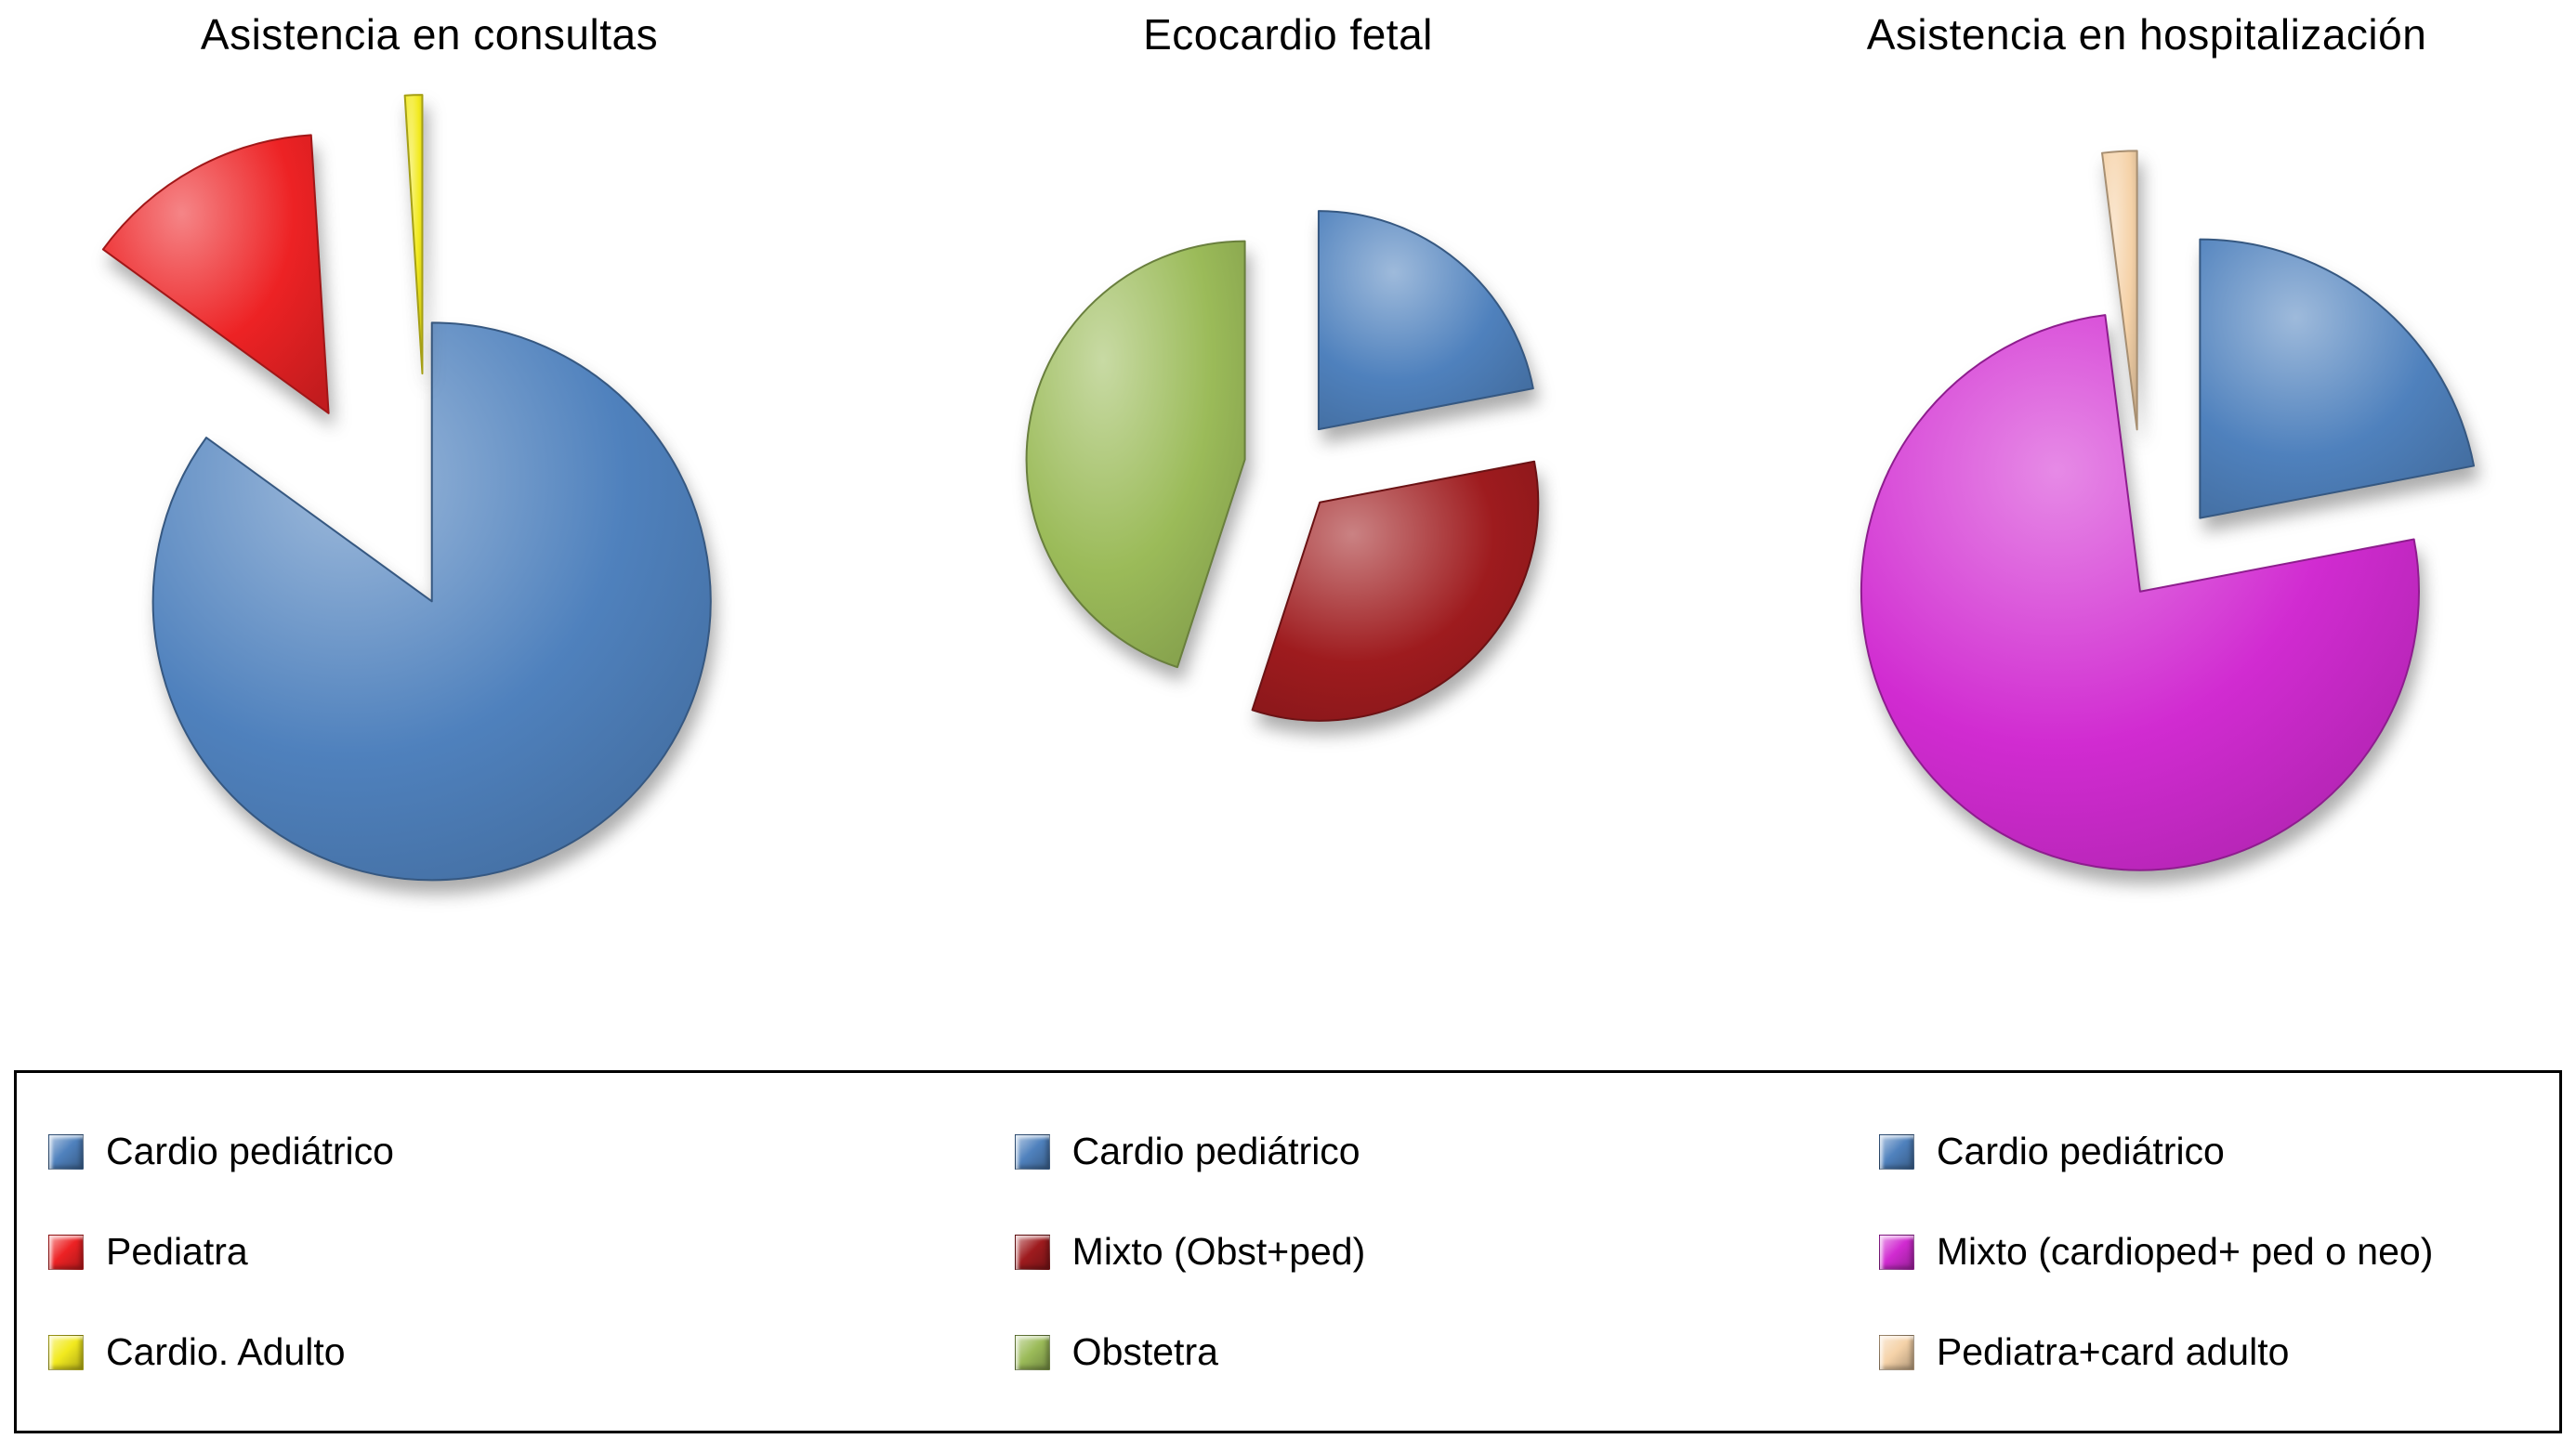 This screenshot has width=2576, height=1439. What do you see at coordinates (1032, 1252) in the screenshot?
I see `legend-swatch-mixto-obst-ped` at bounding box center [1032, 1252].